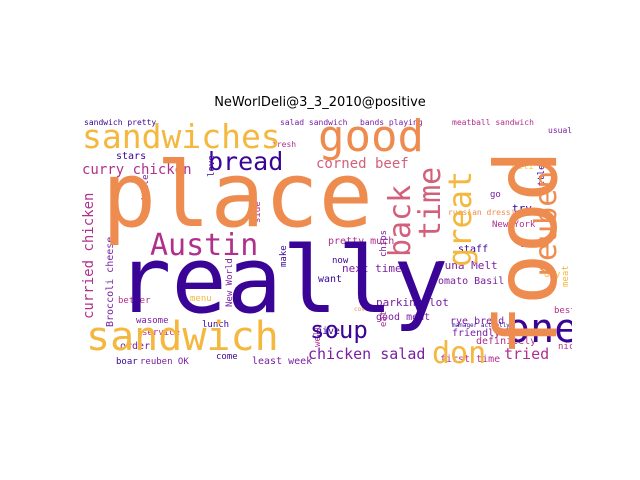 This screenshot has width=640, height=480. I want to click on word-enough: enough, so click(534, 244).